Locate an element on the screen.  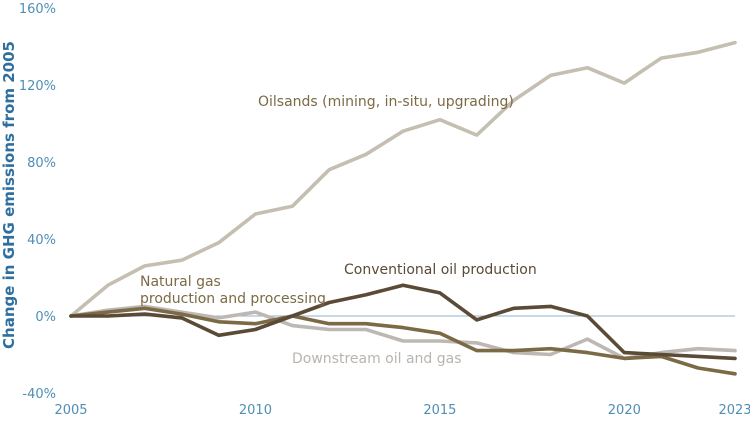
y-tick-label: -40% is located at coordinates (39, 394).